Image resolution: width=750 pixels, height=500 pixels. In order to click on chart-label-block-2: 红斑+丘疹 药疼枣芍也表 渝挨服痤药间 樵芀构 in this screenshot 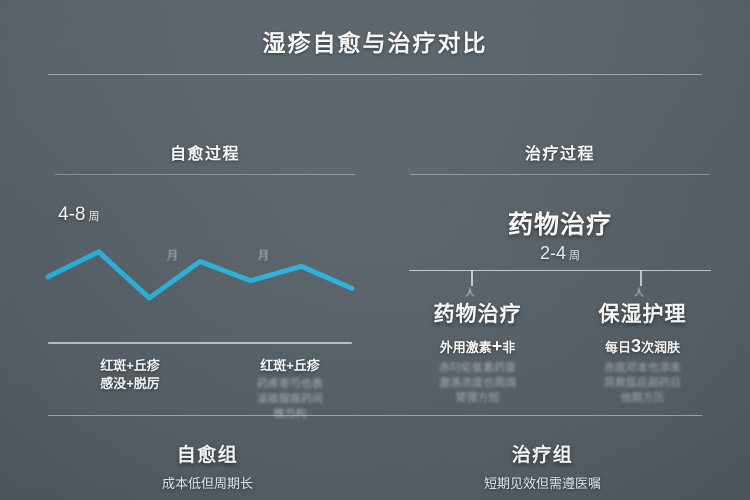, I will do `click(290, 389)`.